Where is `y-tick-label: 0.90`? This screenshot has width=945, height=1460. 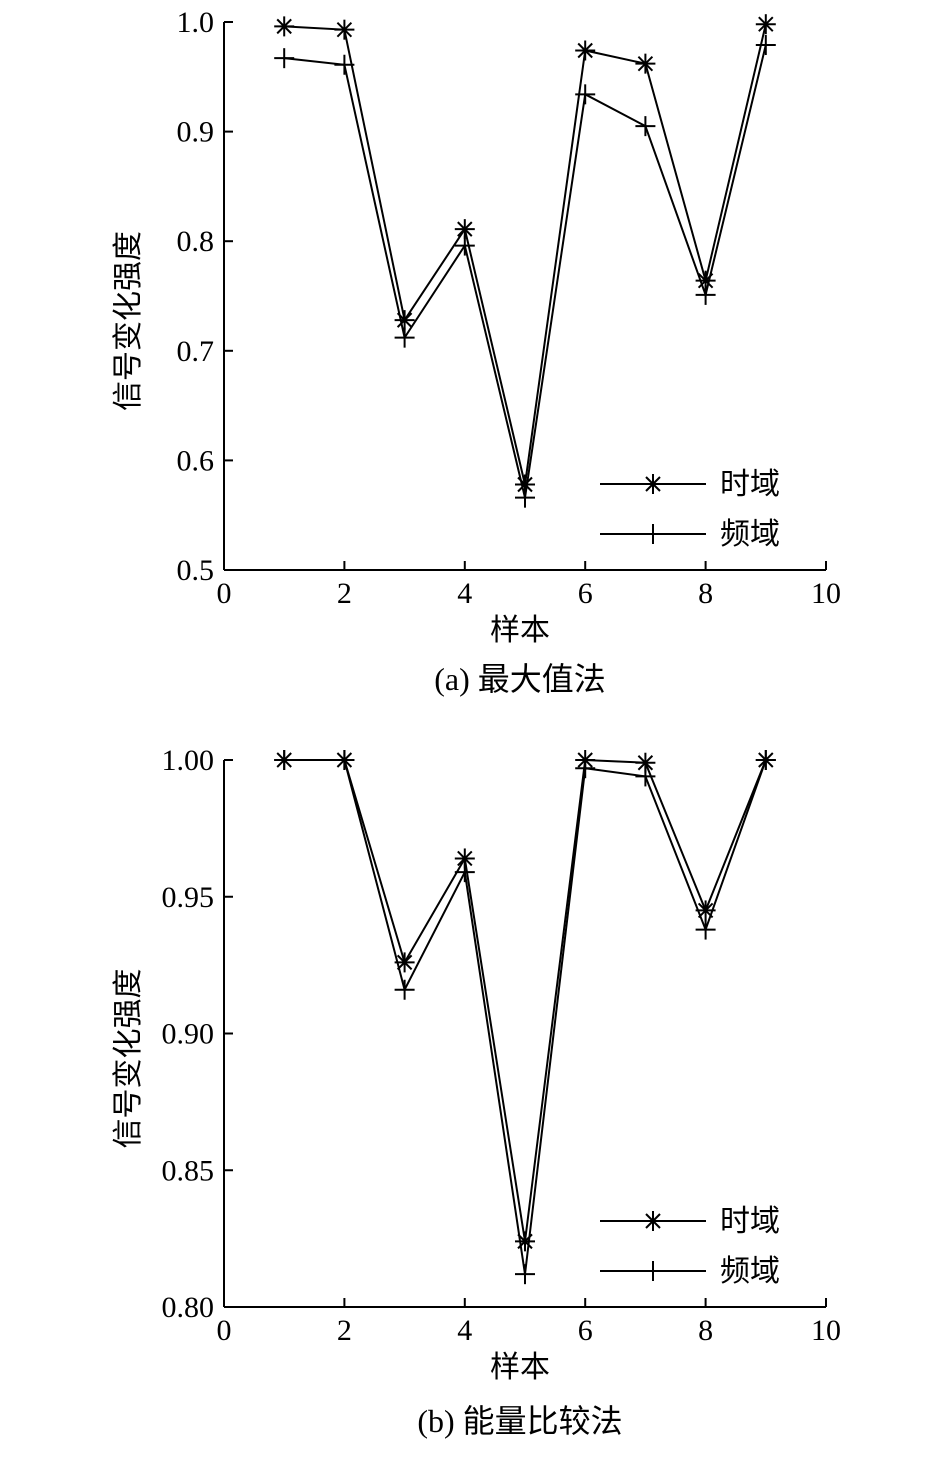
y-tick-label: 0.90 is located at coordinates (188, 1034).